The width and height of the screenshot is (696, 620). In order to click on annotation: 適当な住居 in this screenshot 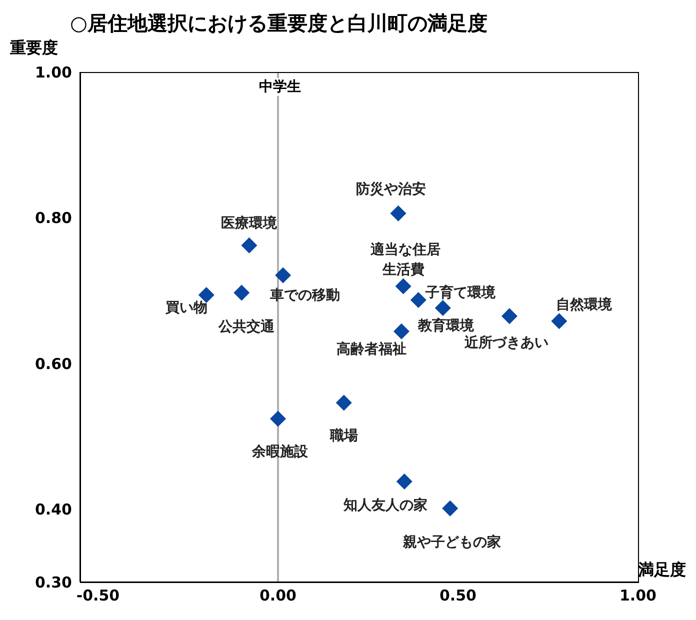, I will do `click(404, 249)`.